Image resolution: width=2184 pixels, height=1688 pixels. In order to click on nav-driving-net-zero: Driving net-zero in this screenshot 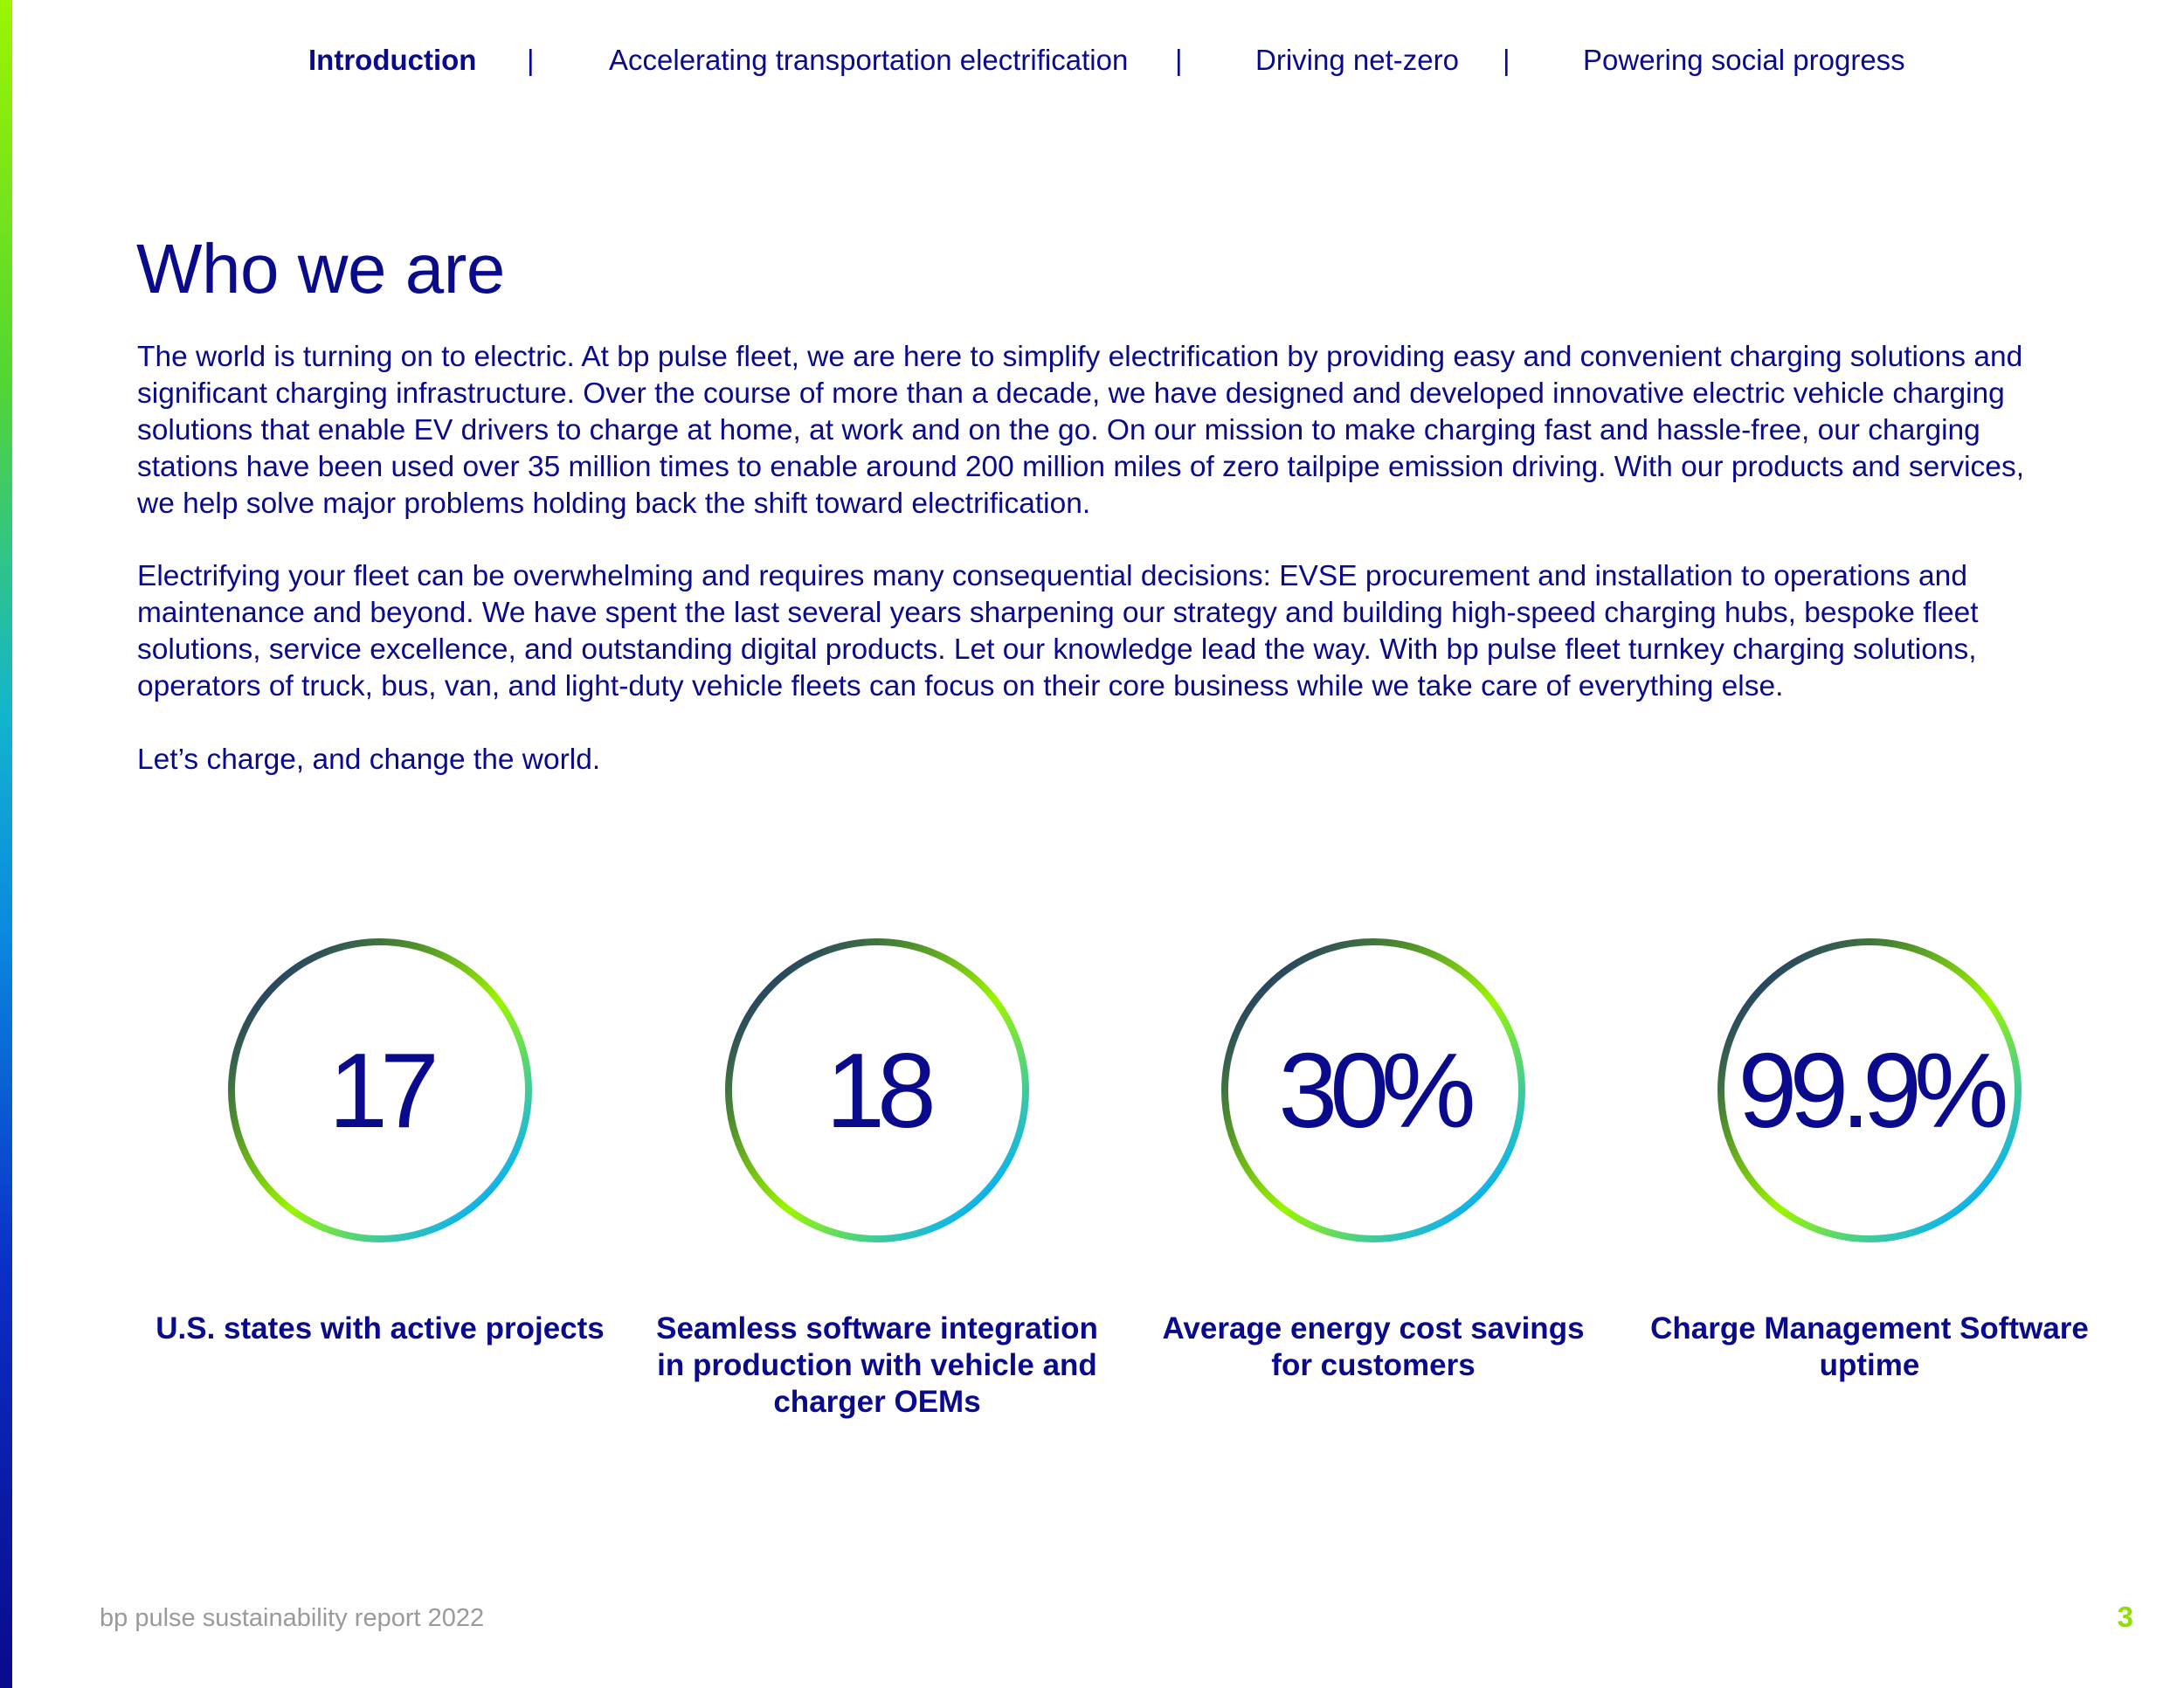, I will do `click(1357, 60)`.